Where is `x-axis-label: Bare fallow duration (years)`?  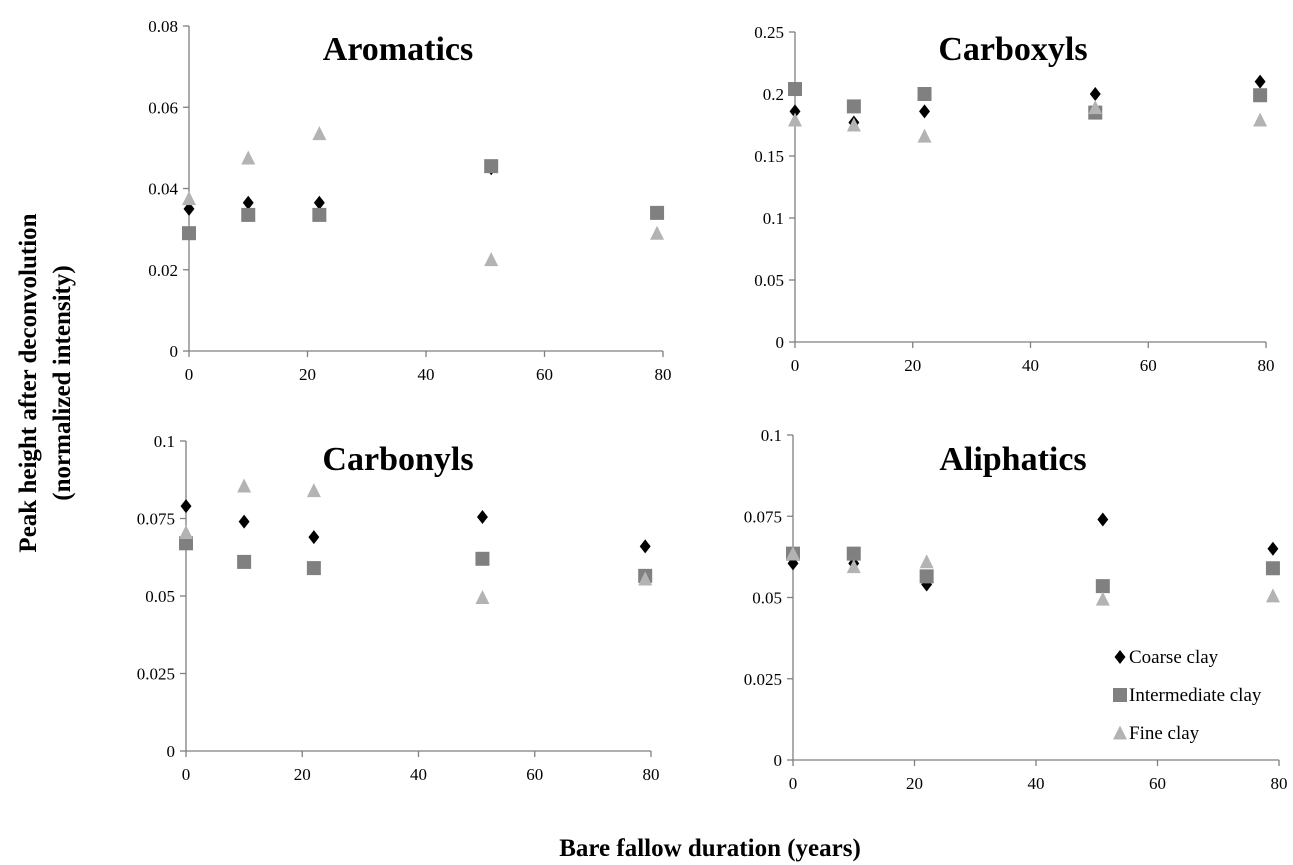 x-axis-label: Bare fallow duration (years) is located at coordinates (710, 848).